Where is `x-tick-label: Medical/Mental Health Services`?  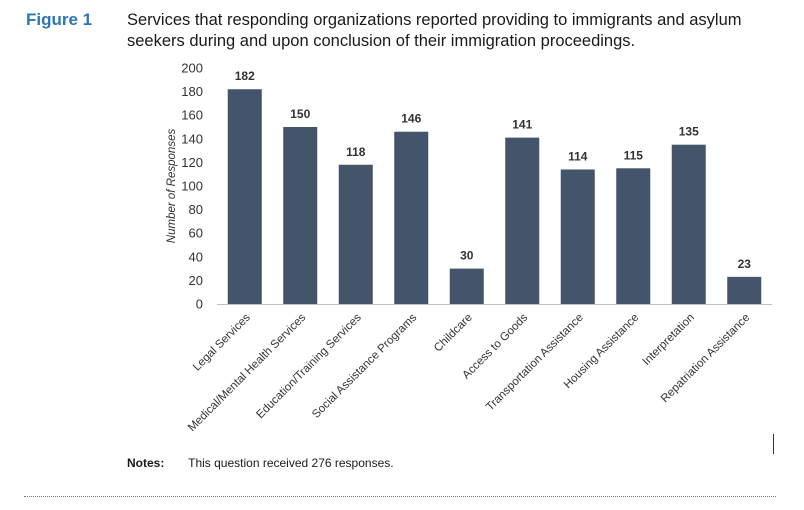
x-tick-label: Medical/Mental Health Services is located at coordinates (247, 372).